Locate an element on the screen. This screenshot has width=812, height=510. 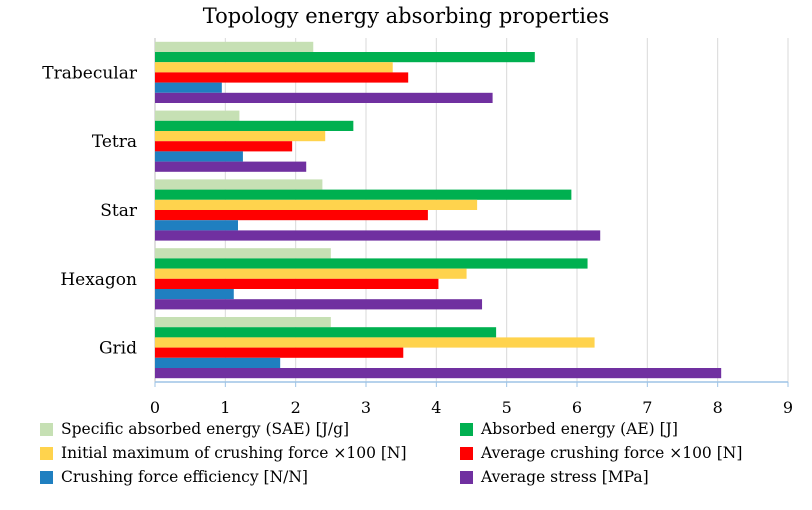
legend-item: Crushing force efficiency [N/N] is located at coordinates (250, 477).